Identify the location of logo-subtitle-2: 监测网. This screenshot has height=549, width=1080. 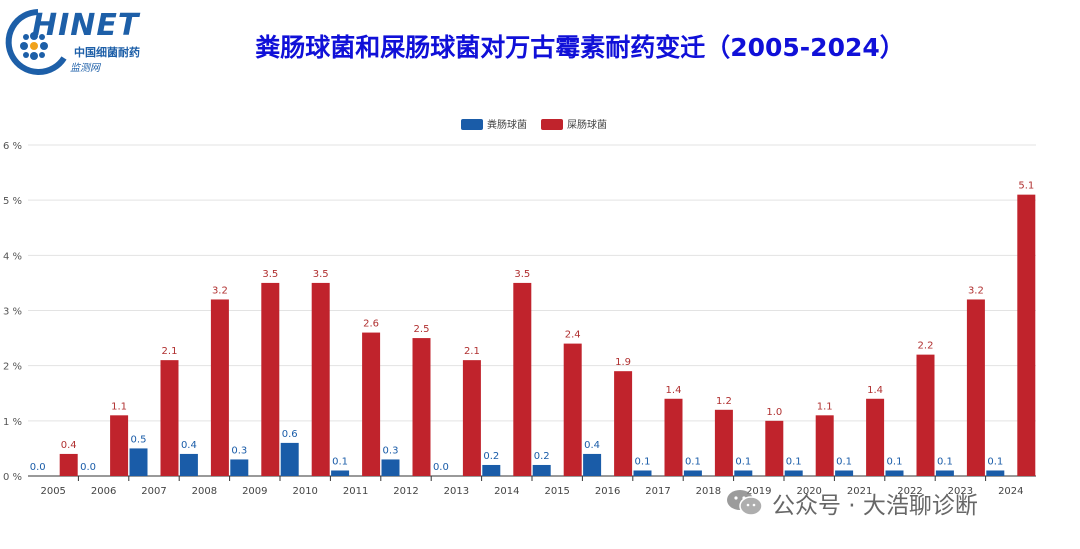
(85, 68).